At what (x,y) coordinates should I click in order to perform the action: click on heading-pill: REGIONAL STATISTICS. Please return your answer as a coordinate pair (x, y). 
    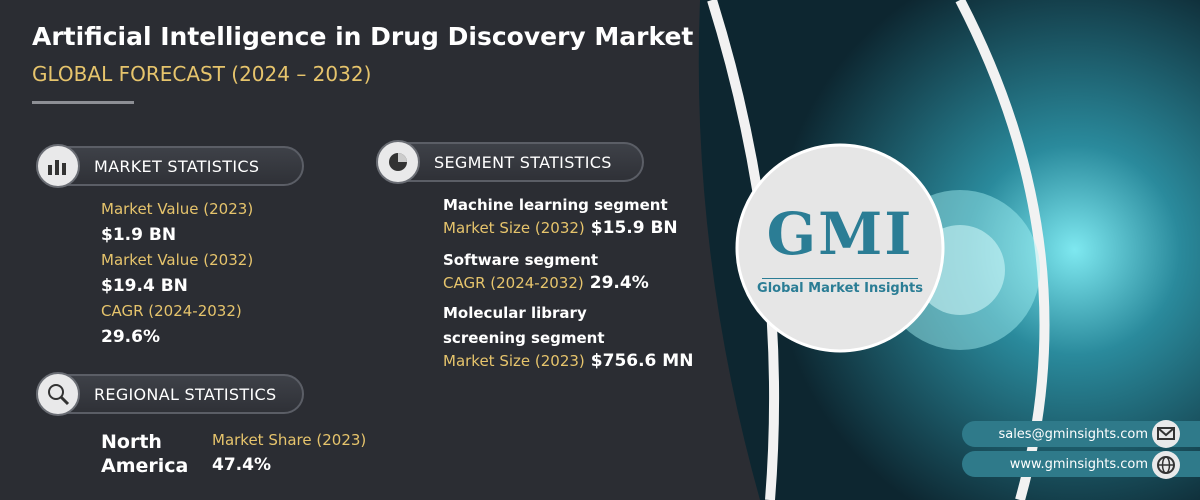
    Looking at the image, I should click on (170, 394).